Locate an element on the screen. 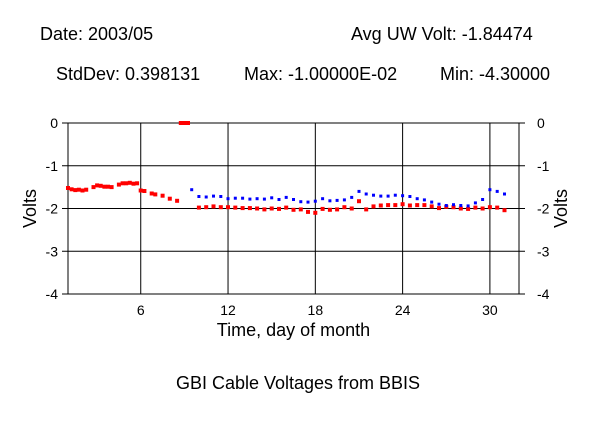 This screenshot has height=422, width=596. y-tick-label-right: -1 is located at coordinates (543, 166).